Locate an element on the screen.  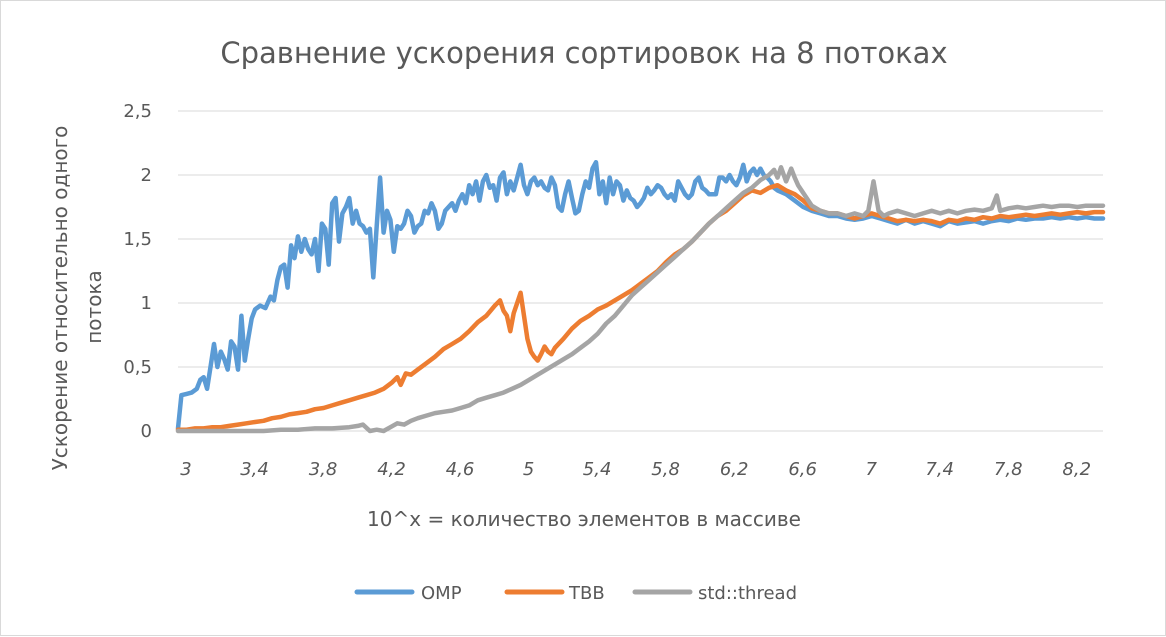
y-tick-label: 1,5 is located at coordinates (137, 239).